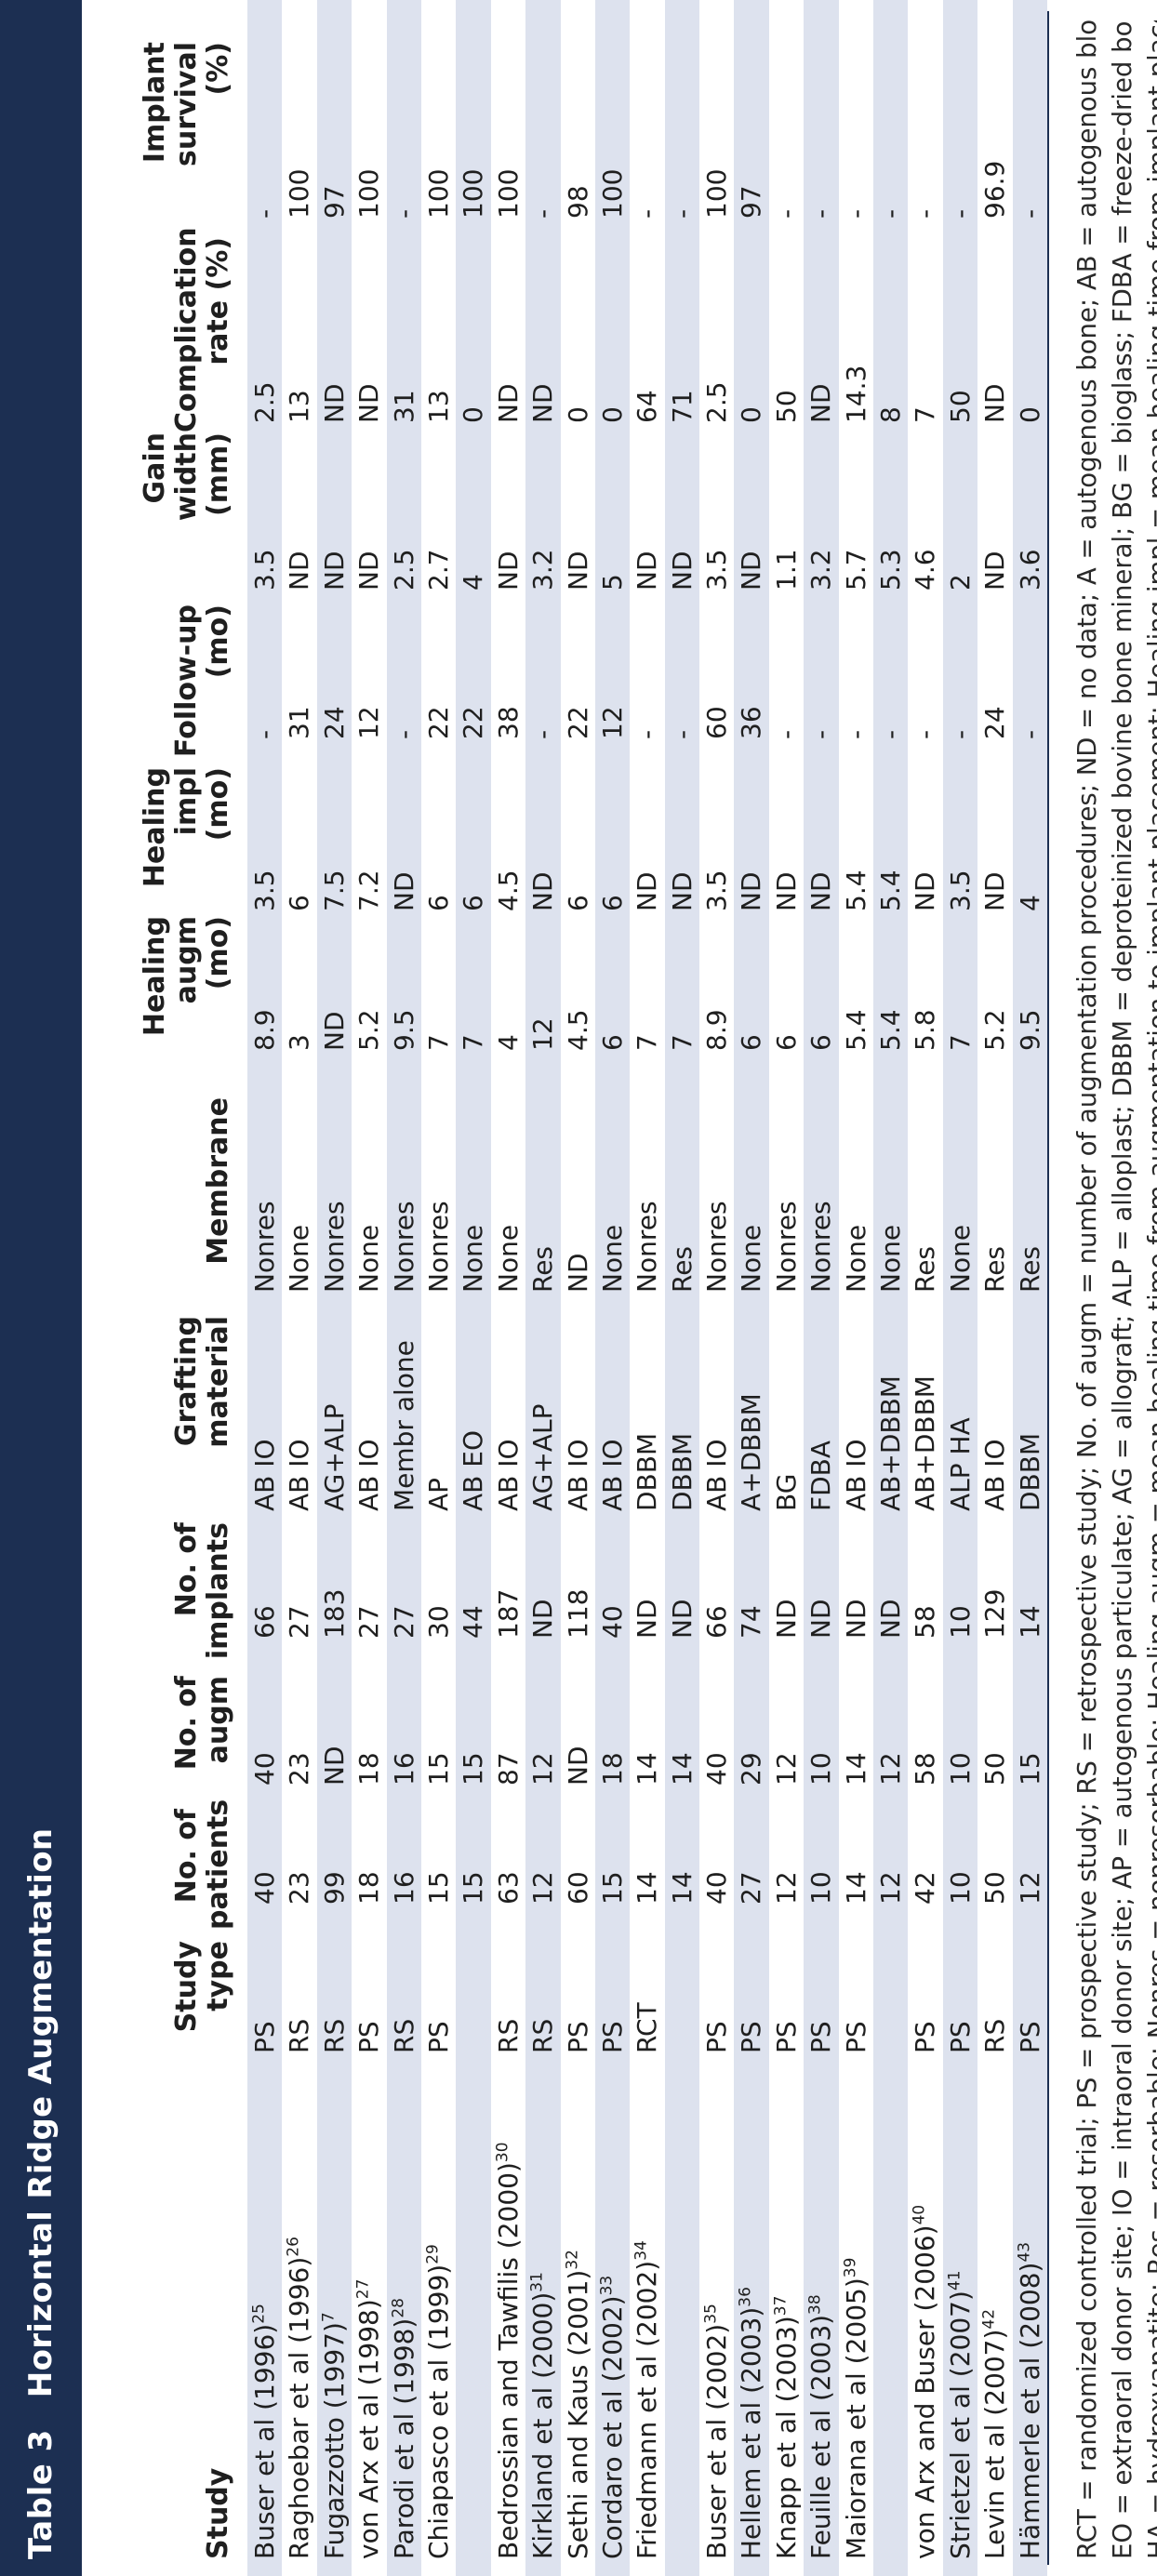 This screenshot has width=1157, height=2576. Describe the element at coordinates (508, 1888) in the screenshot. I see `cell-patients: 63` at that location.